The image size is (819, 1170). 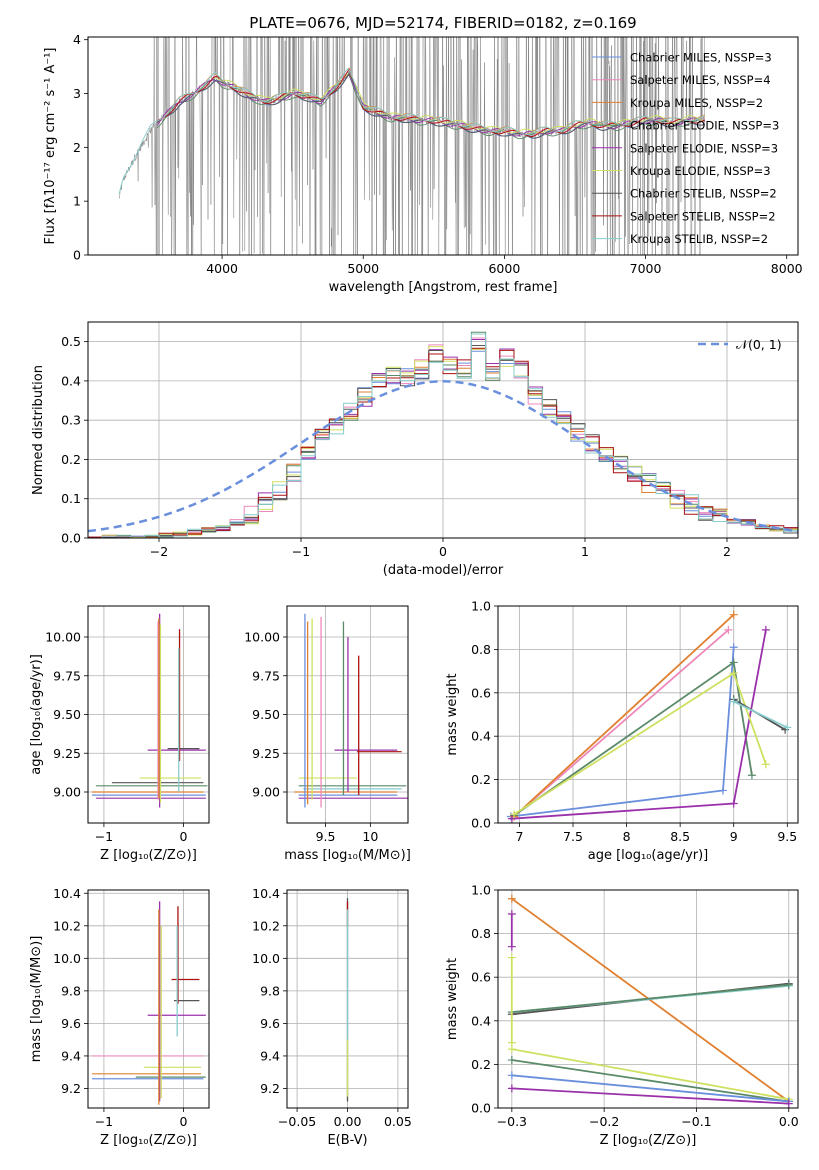 I want to click on weight-vs-age-grid, so click(x=648, y=714).